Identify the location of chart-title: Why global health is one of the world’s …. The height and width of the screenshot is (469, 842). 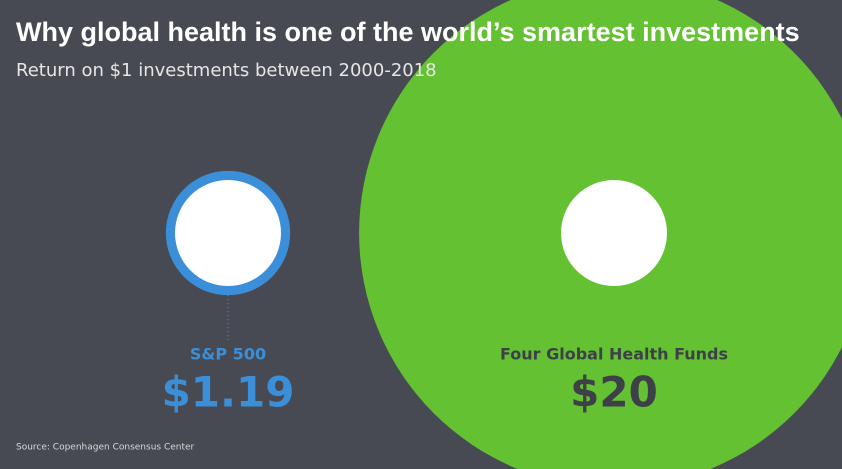
(408, 32).